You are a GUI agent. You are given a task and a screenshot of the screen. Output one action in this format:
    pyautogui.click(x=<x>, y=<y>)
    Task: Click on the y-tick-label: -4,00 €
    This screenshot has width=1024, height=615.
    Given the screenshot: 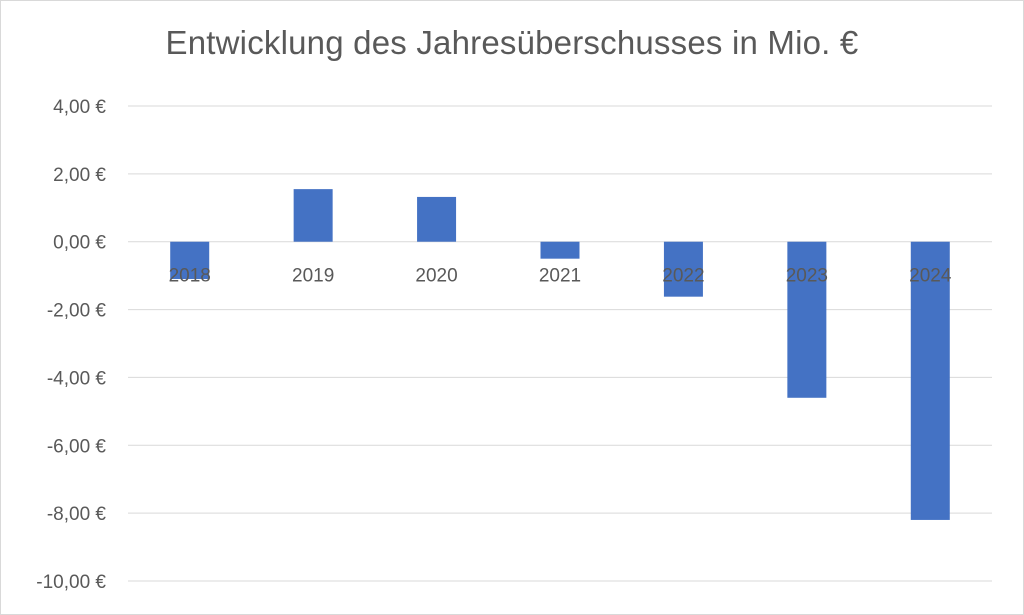 What is the action you would take?
    pyautogui.click(x=77, y=378)
    